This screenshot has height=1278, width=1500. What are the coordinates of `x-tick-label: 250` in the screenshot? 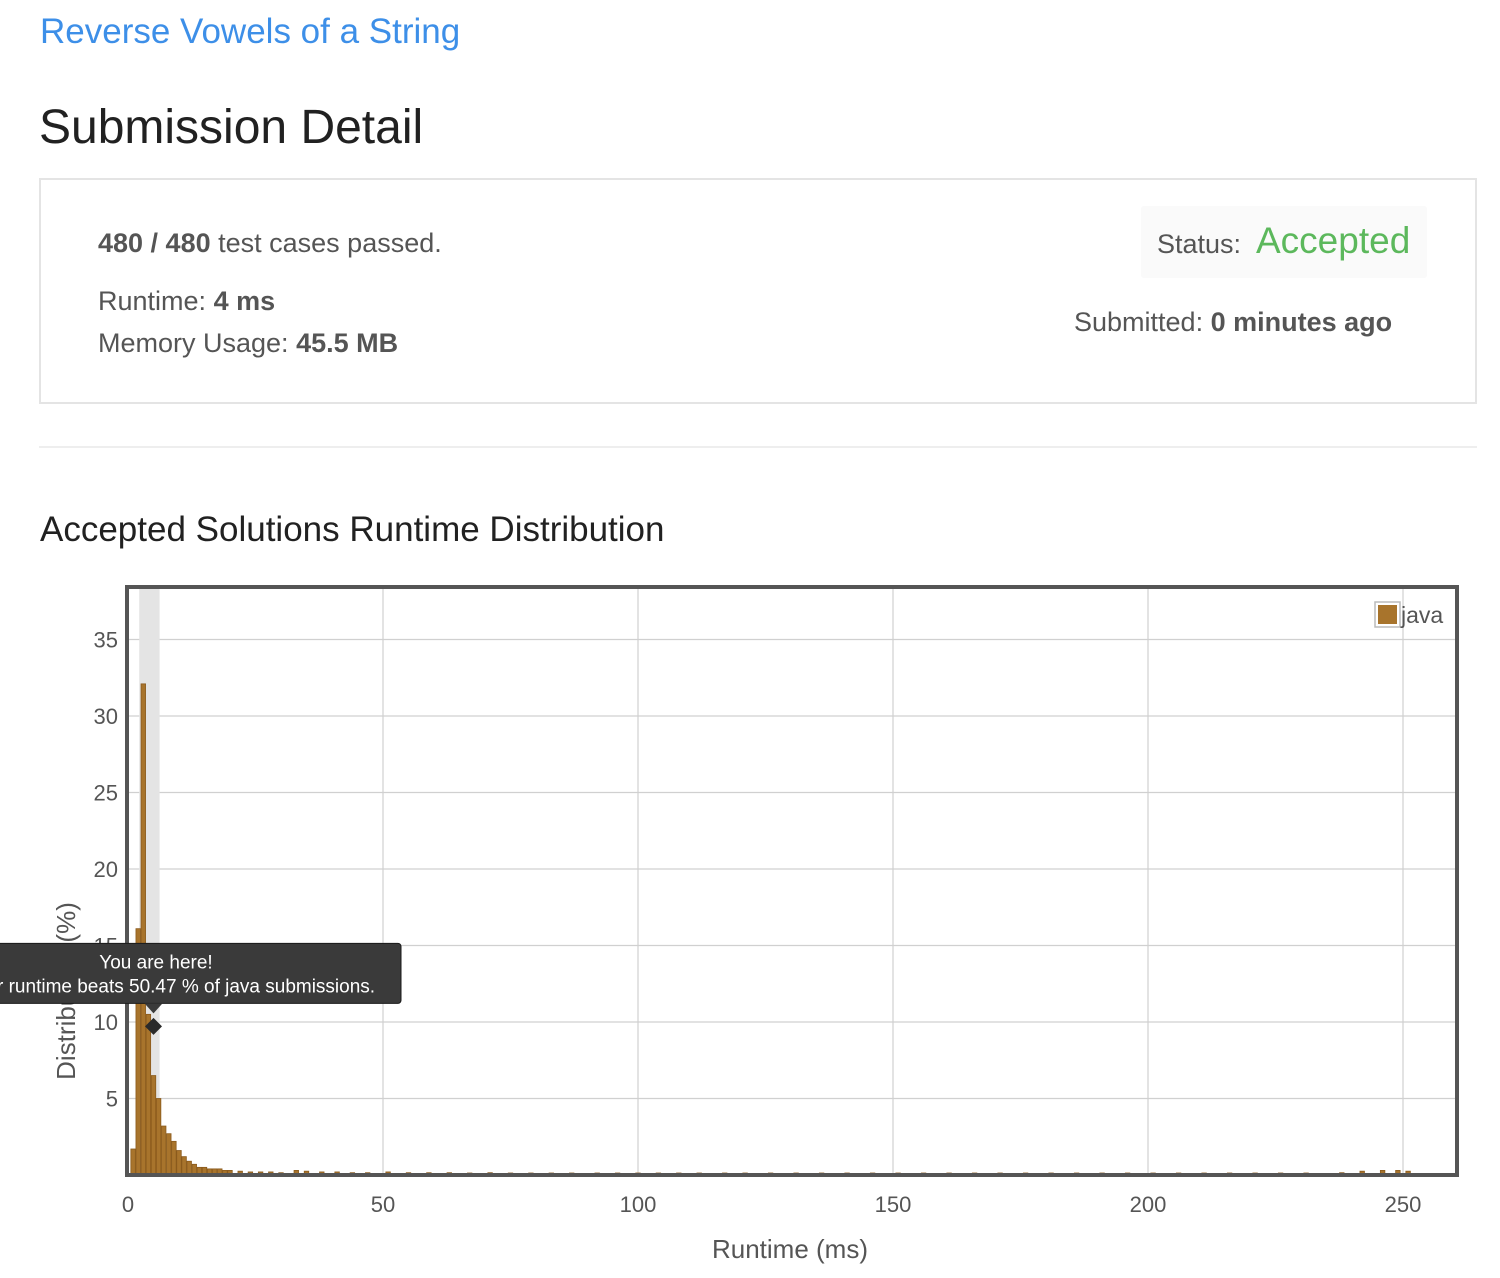 It's located at (1403, 1204).